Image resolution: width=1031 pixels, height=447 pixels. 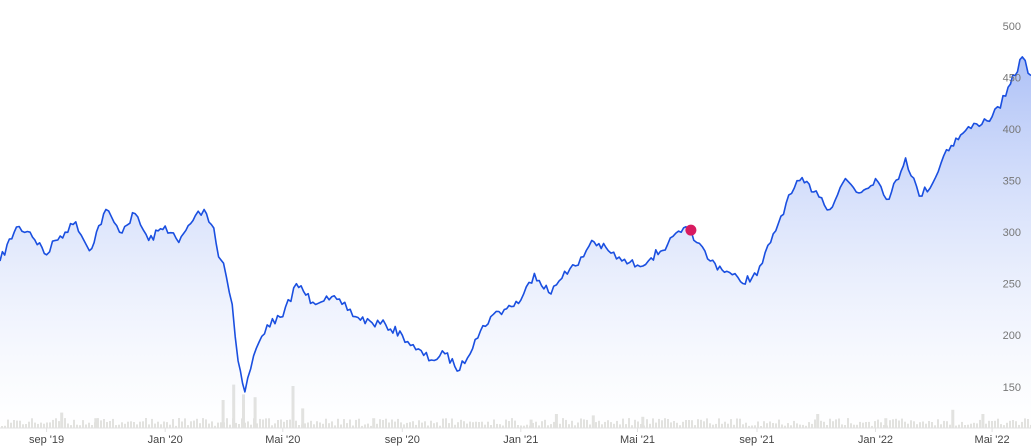 What do you see at coordinates (46, 440) in the screenshot?
I see `x-tick-label: sep '19` at bounding box center [46, 440].